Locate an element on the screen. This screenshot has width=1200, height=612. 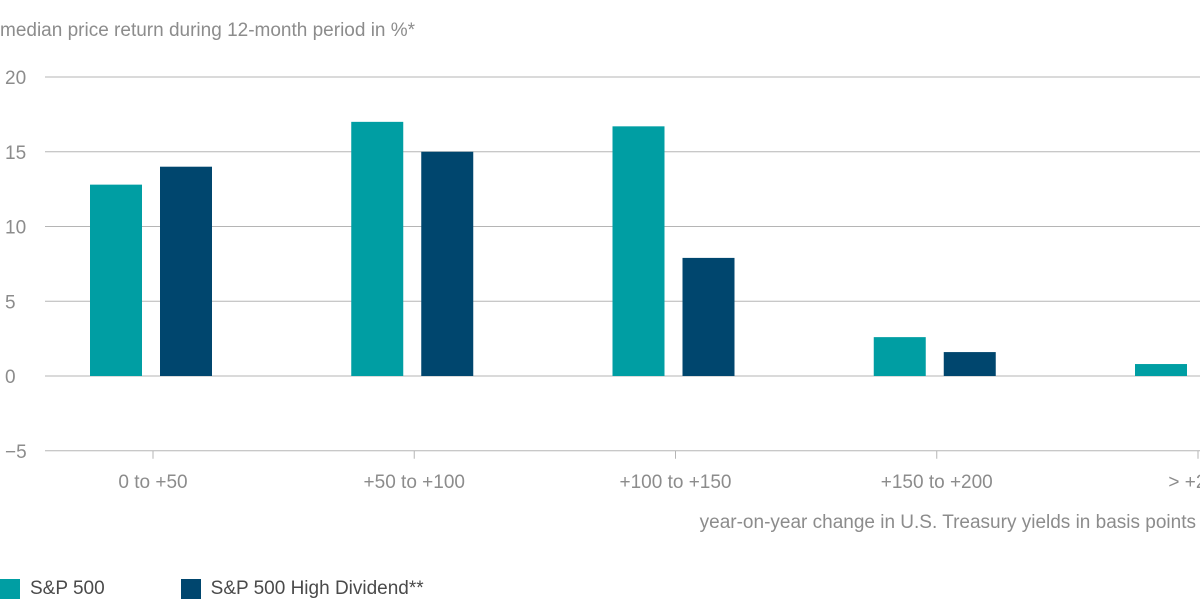
y-tick-label: 5 is located at coordinates (10, 302).